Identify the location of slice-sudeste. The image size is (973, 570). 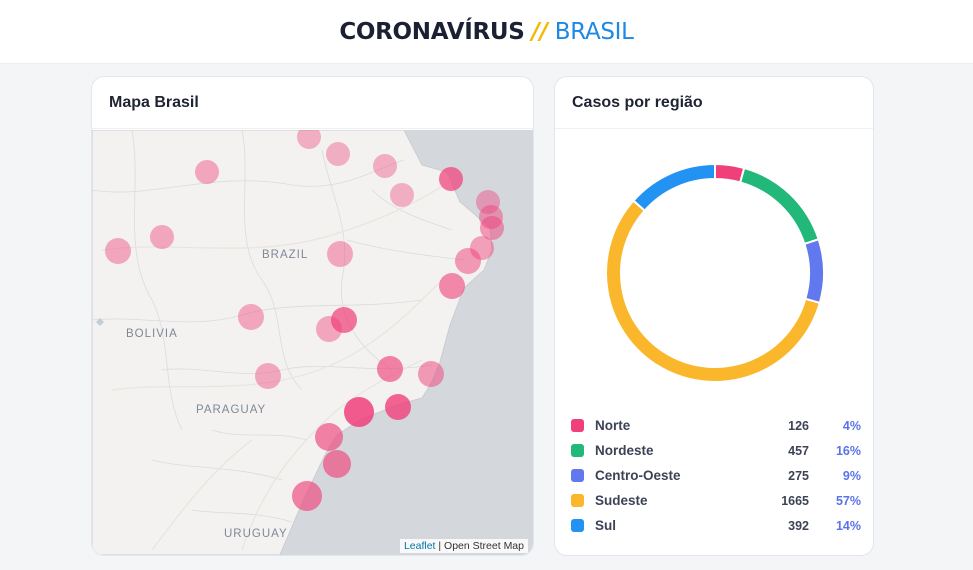
(713, 291).